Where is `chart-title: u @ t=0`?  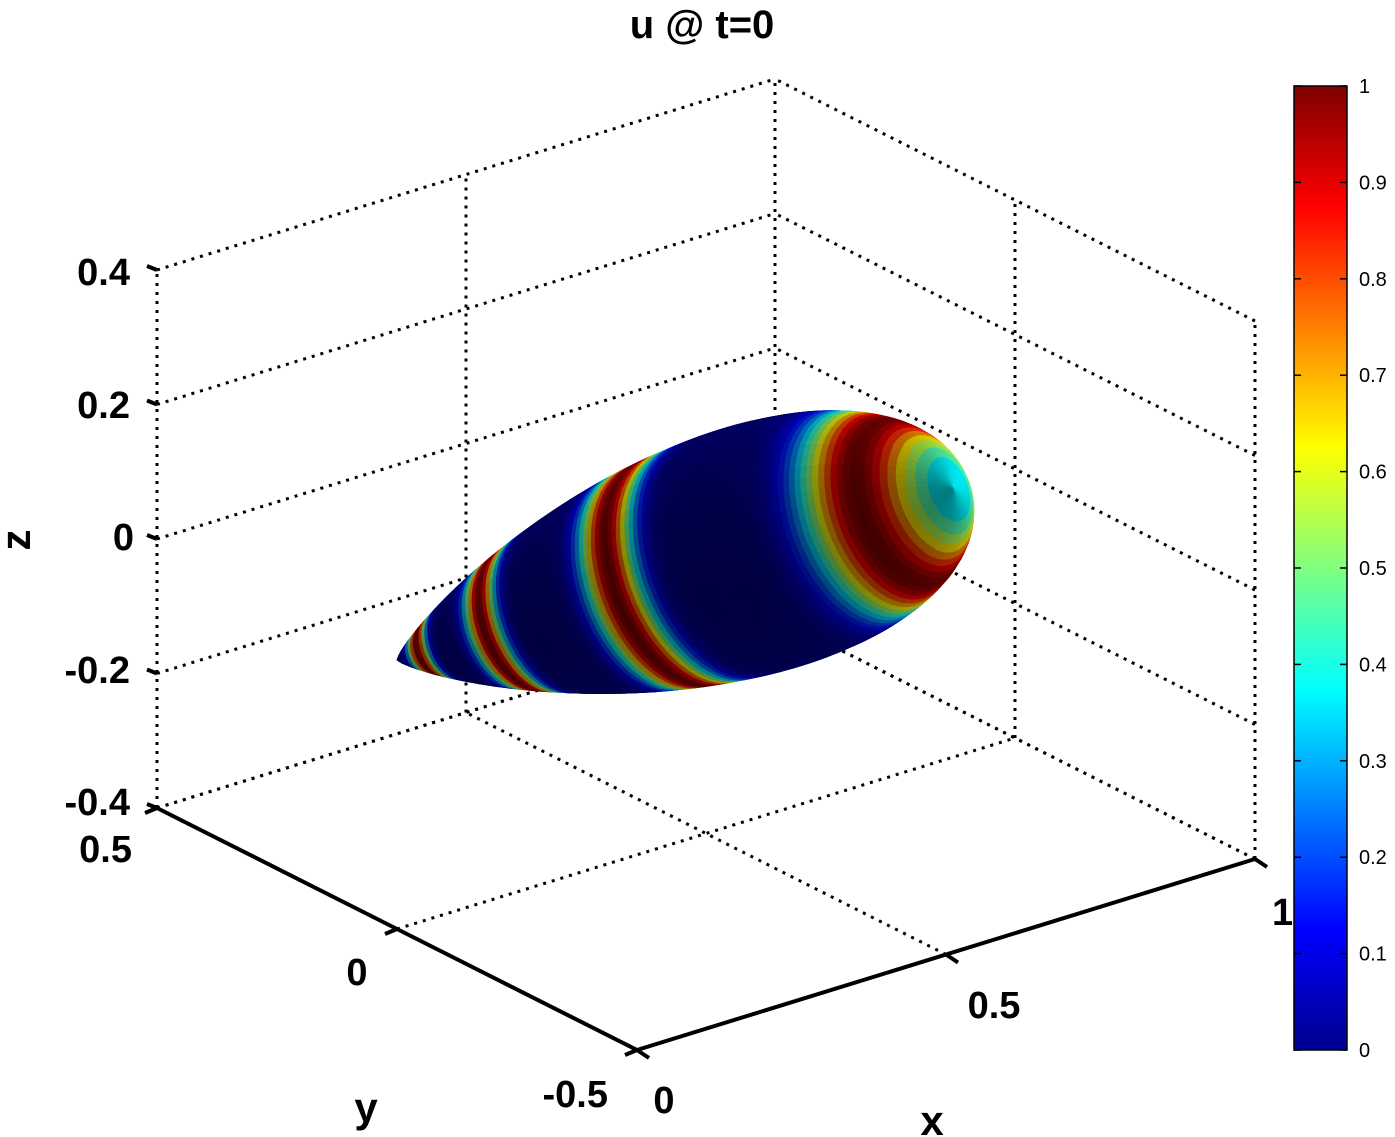
chart-title: u @ t=0 is located at coordinates (702, 25).